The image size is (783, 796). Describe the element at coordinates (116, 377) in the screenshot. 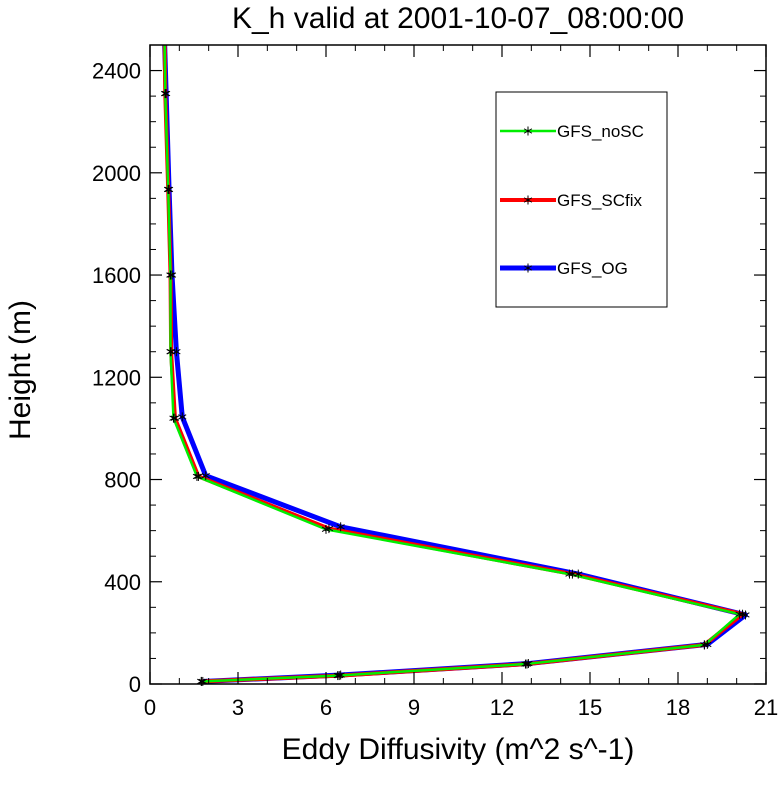

I see `y-tick-label: 1200` at that location.